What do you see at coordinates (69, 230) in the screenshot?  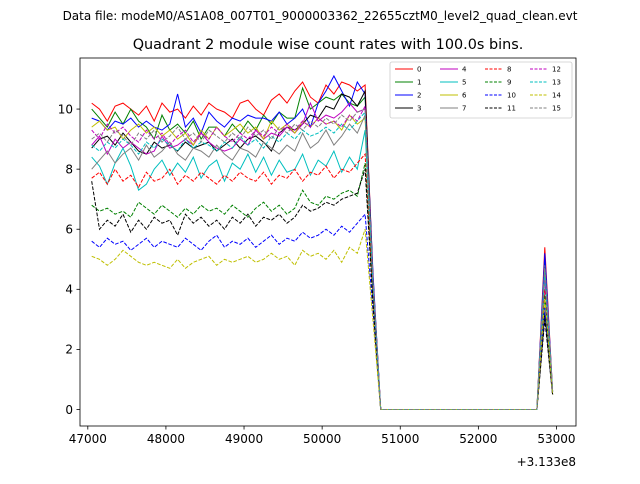 I see `y-tick-label: 6` at bounding box center [69, 230].